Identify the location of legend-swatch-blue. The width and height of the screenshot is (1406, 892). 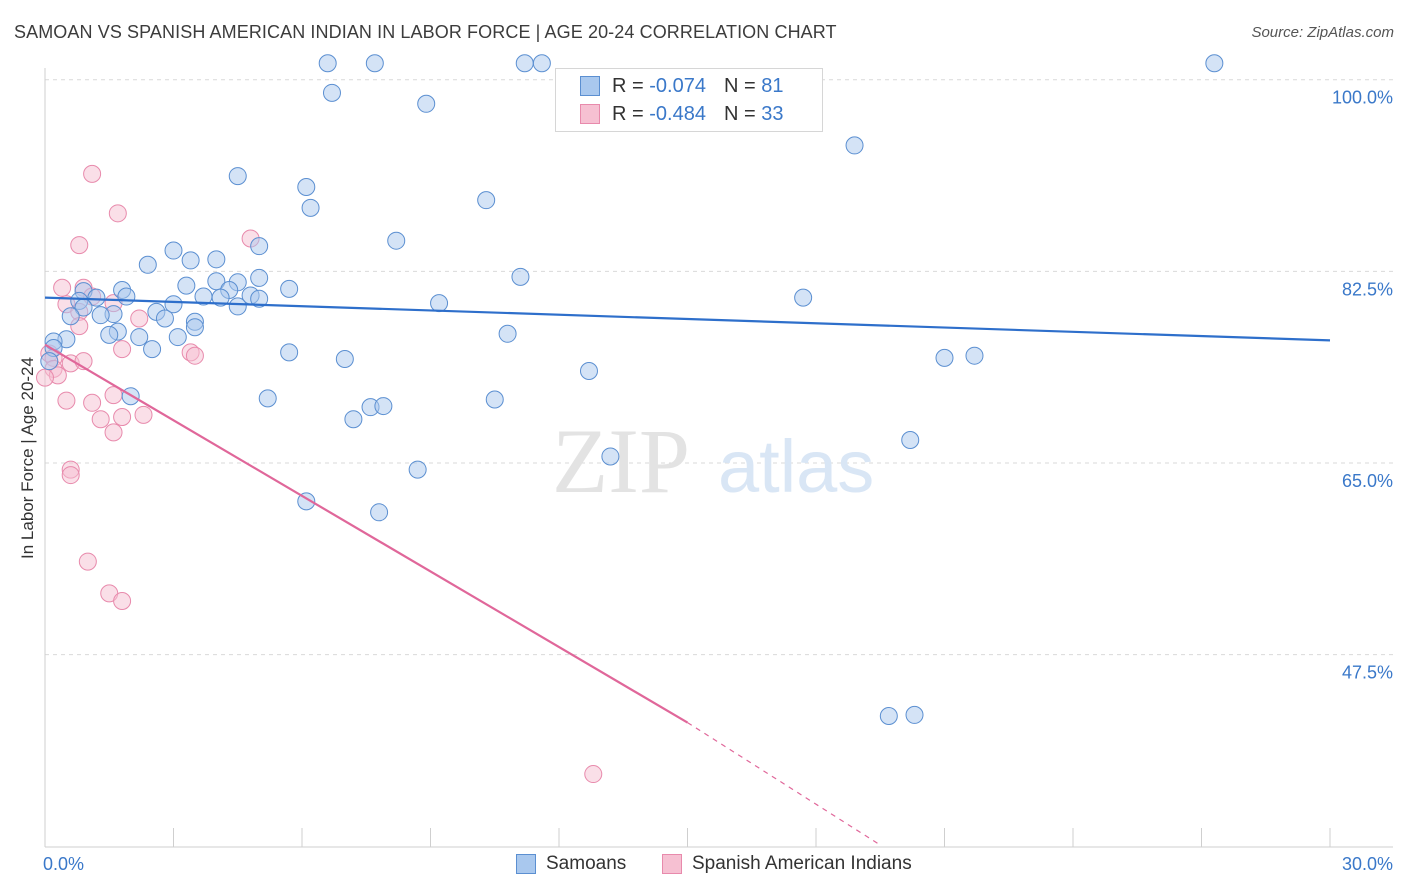
(590, 86).